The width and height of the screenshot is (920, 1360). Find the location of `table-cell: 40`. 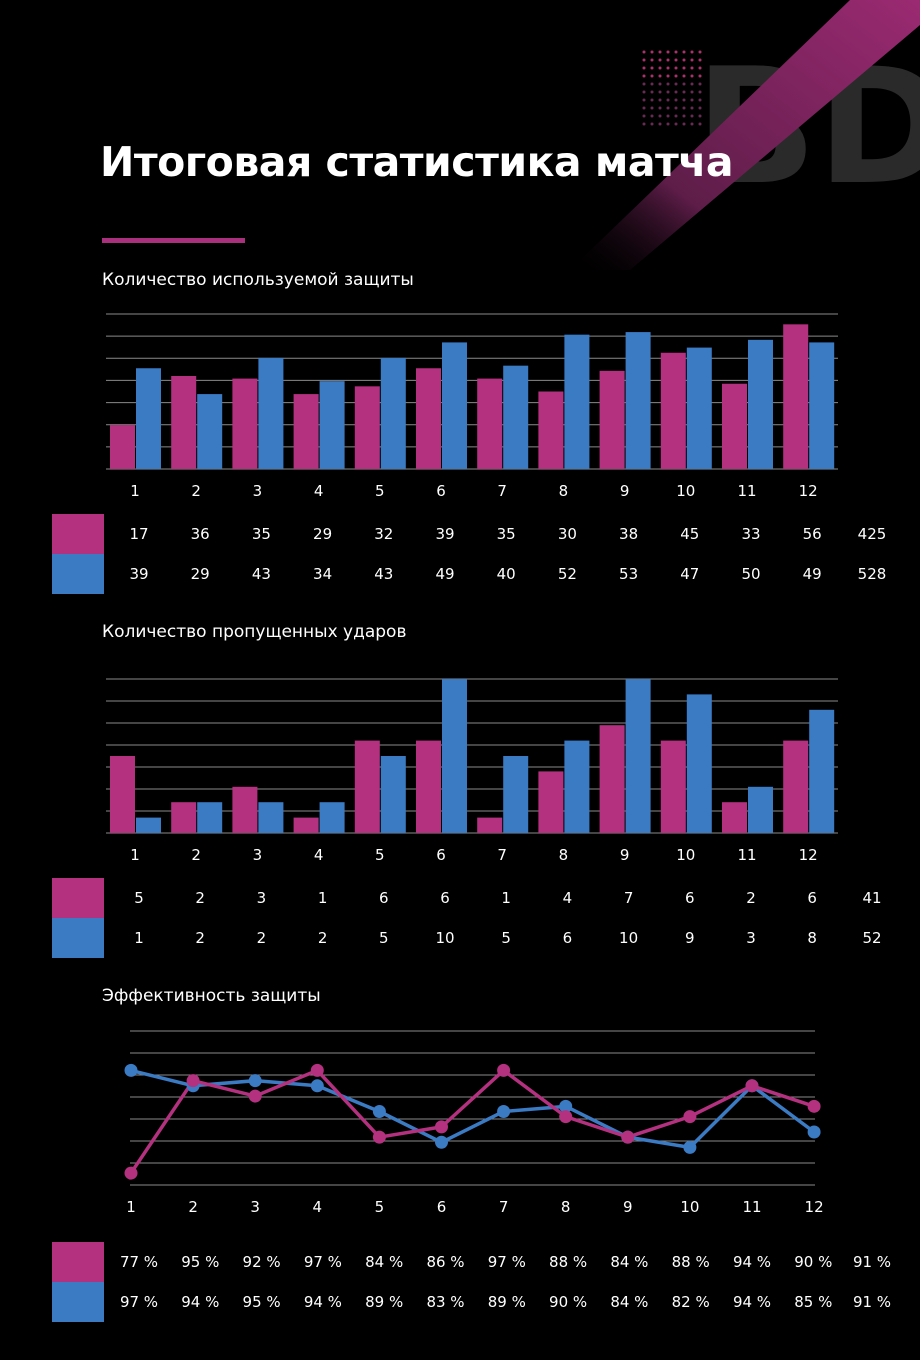

table-cell: 40 is located at coordinates (506, 574).